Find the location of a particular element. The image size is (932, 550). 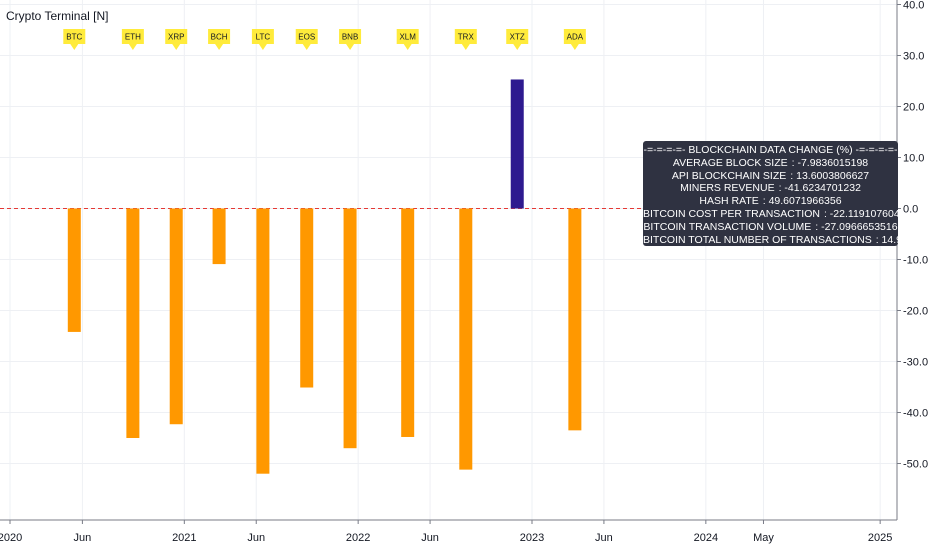

bar-xtz is located at coordinates (517, 144).